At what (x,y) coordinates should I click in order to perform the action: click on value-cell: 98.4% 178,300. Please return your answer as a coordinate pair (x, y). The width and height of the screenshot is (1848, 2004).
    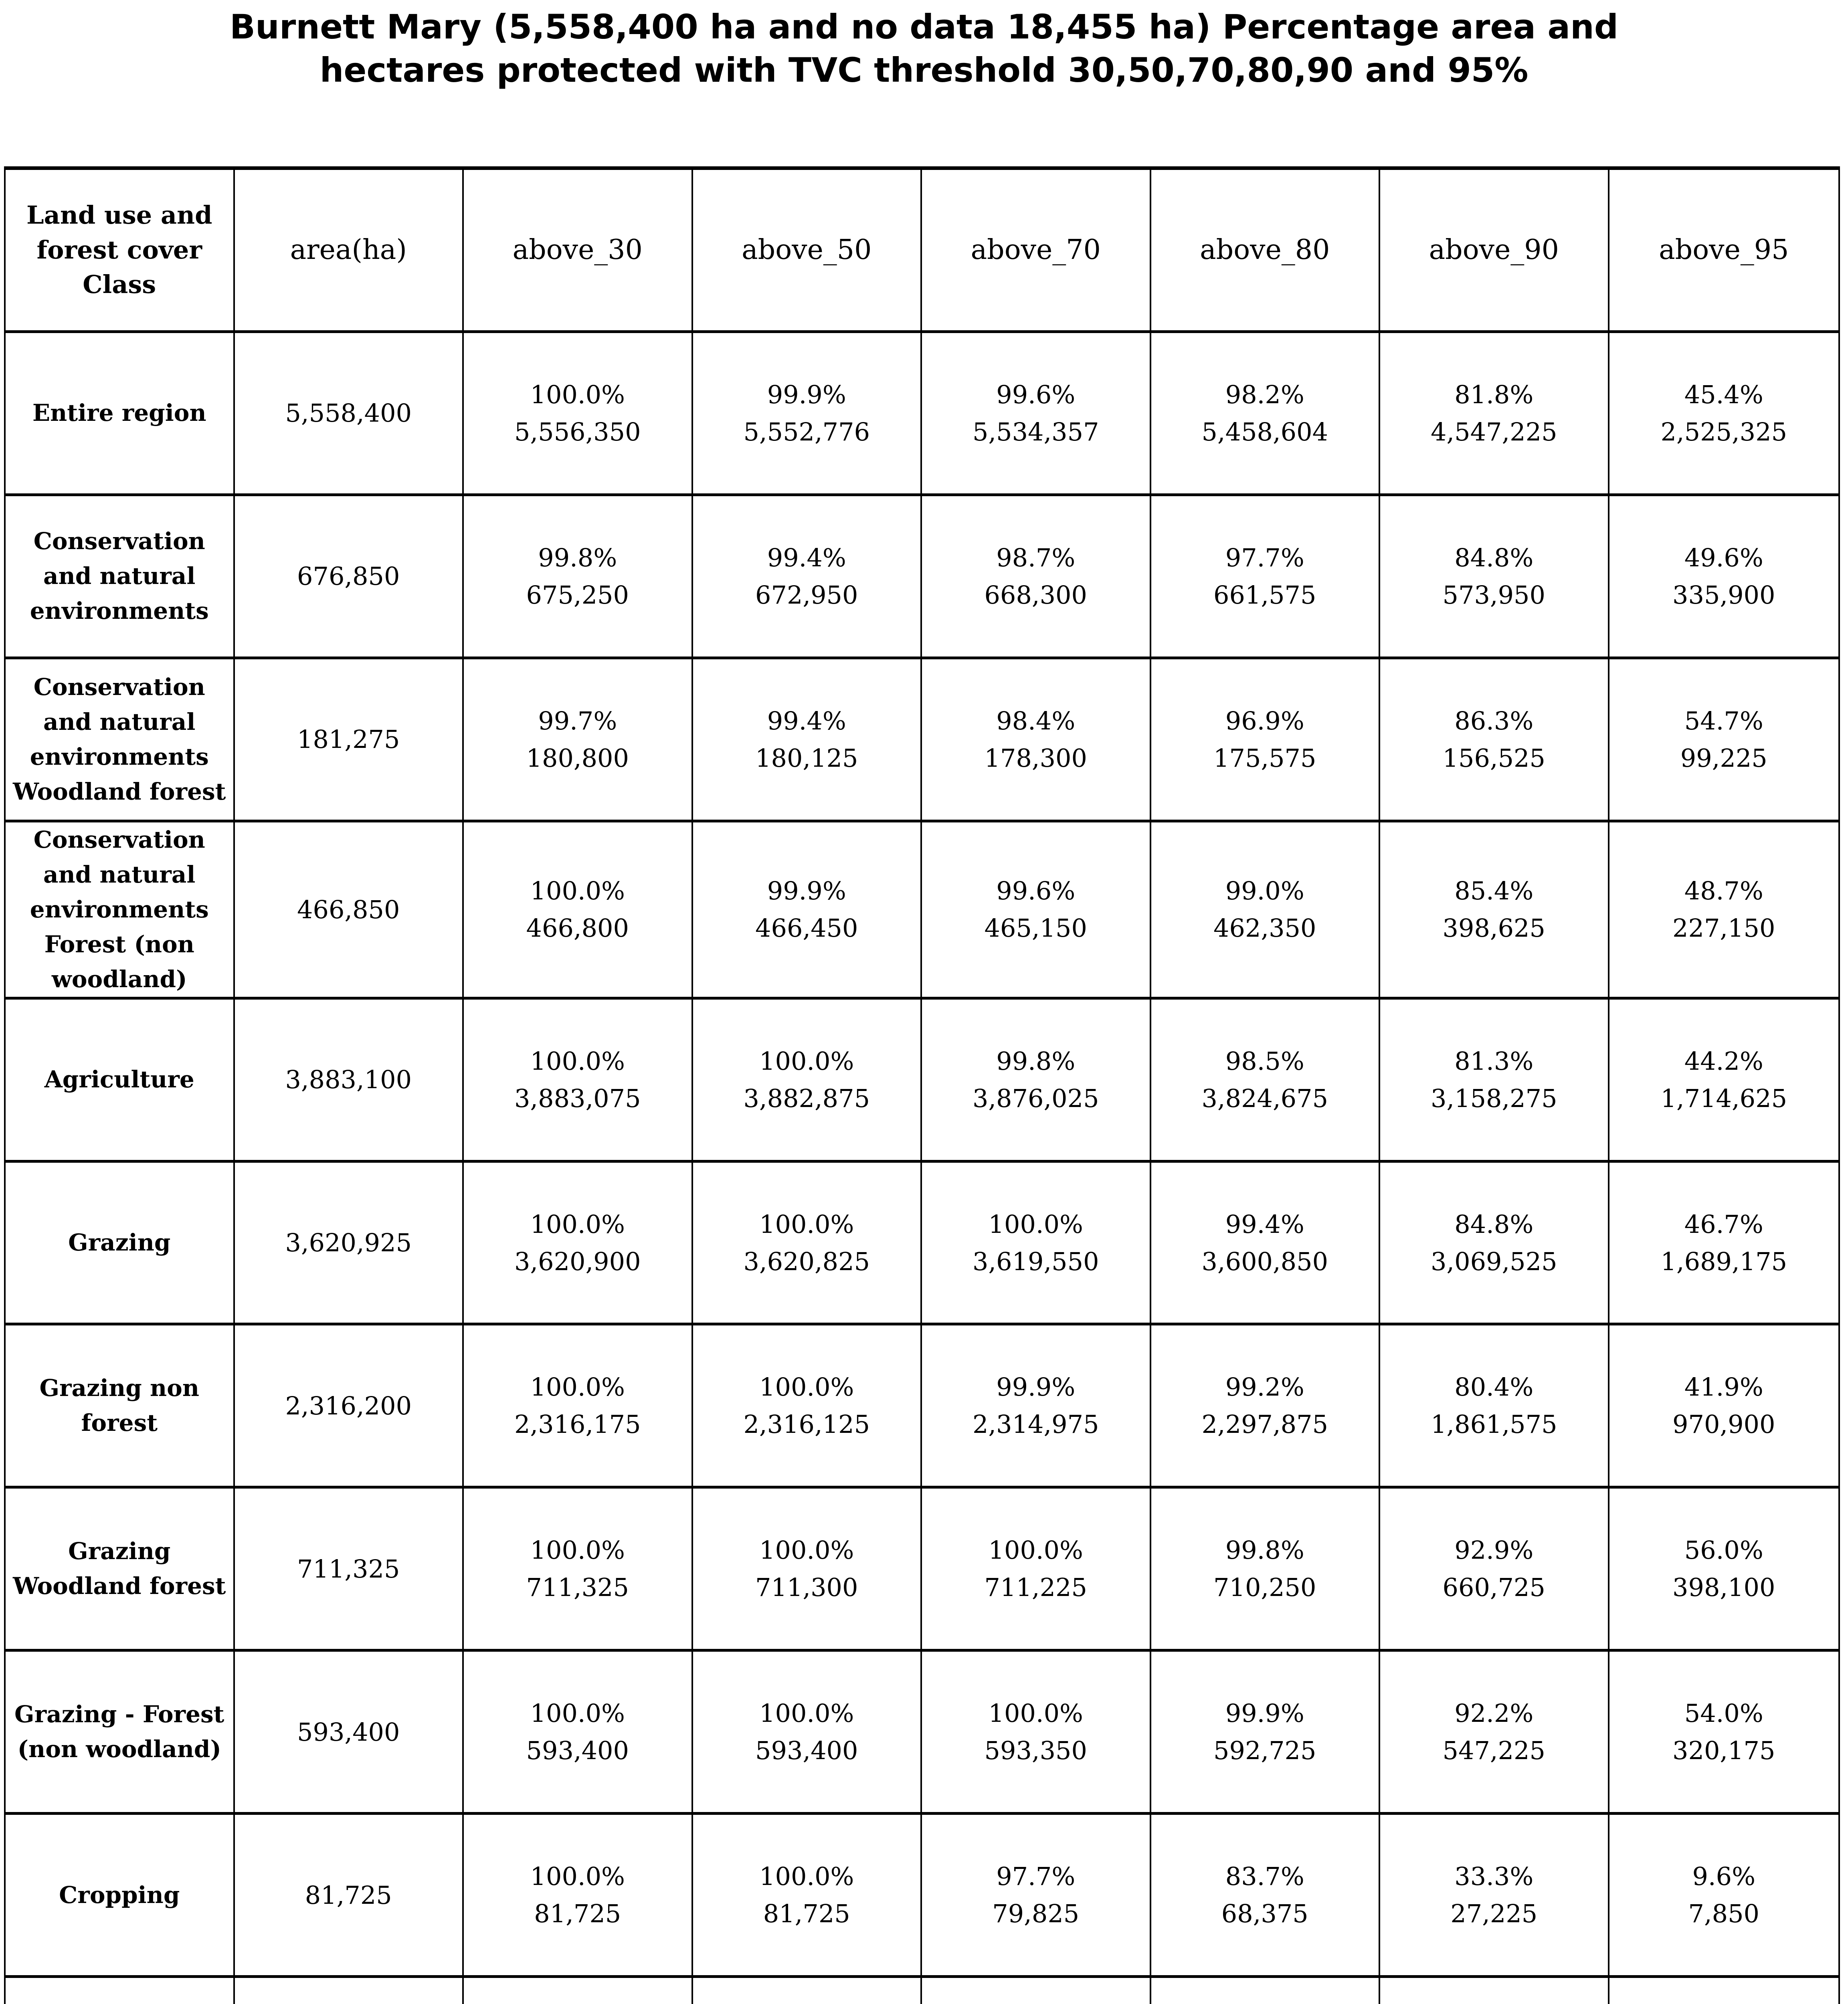
    Looking at the image, I should click on (1036, 740).